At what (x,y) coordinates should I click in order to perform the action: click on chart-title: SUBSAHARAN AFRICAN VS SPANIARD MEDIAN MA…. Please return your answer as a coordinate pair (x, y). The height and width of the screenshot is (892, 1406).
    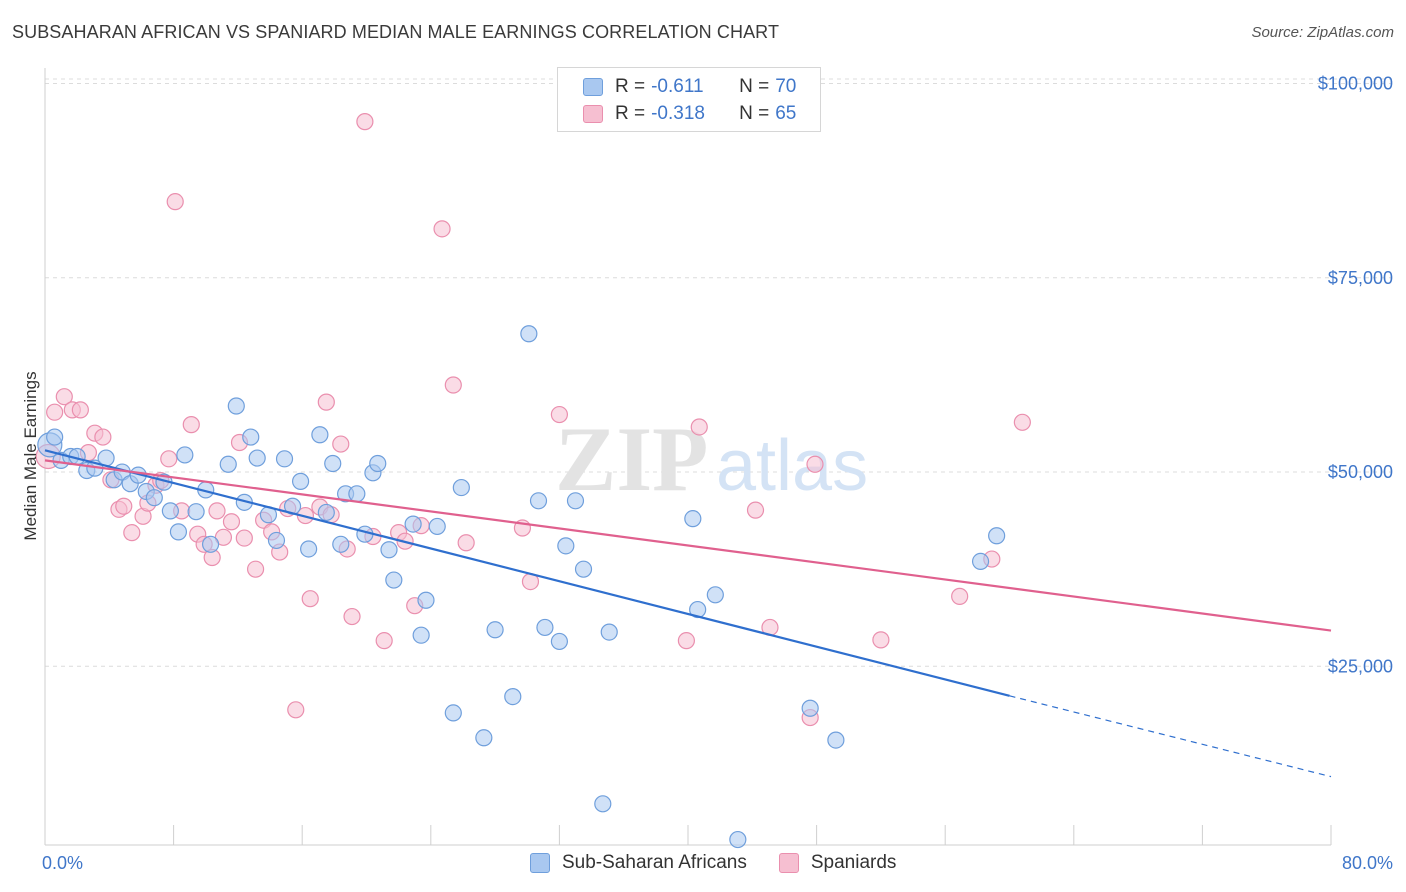
    Looking at the image, I should click on (396, 32).